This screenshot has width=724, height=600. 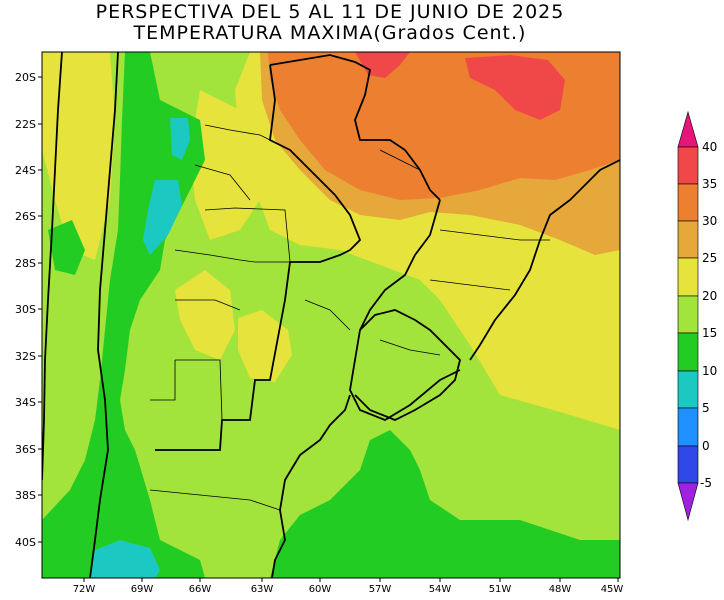 What do you see at coordinates (709, 371) in the screenshot?
I see `legend-tick: 10` at bounding box center [709, 371].